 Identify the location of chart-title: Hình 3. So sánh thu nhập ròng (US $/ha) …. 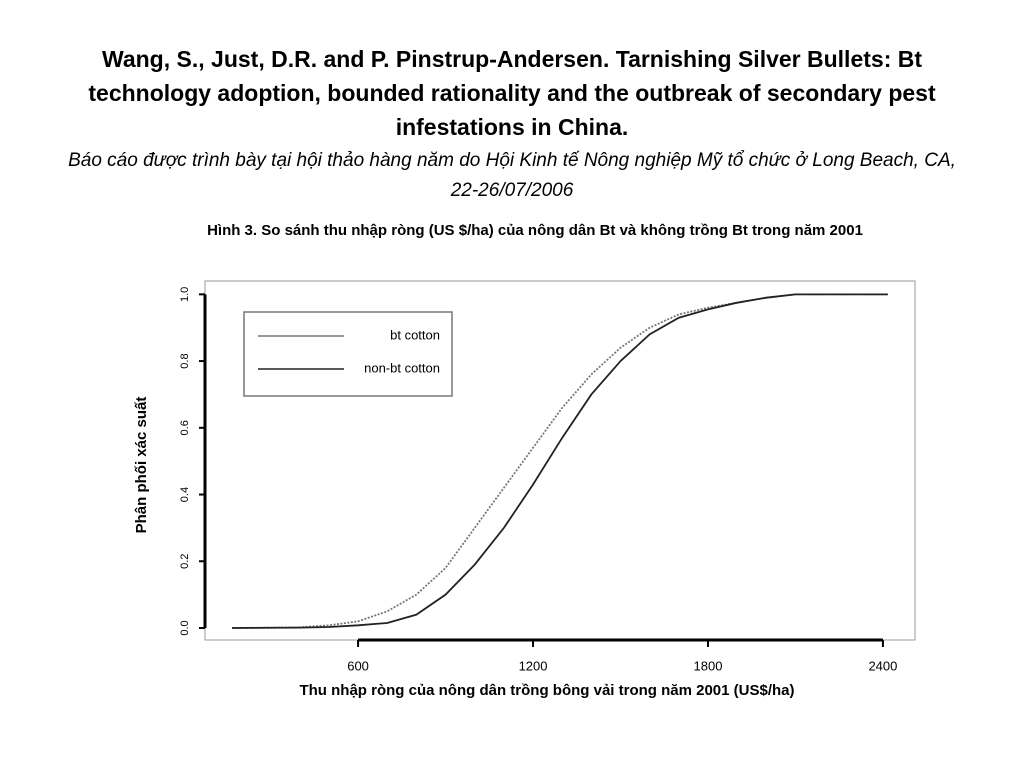
(535, 230).